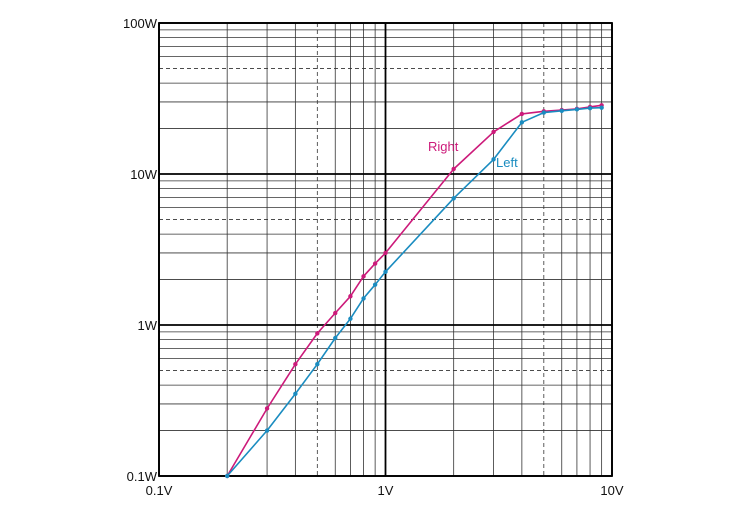 This screenshot has width=740, height=510. Describe the element at coordinates (611, 490) in the screenshot. I see `x-tick-label: 10V` at that location.